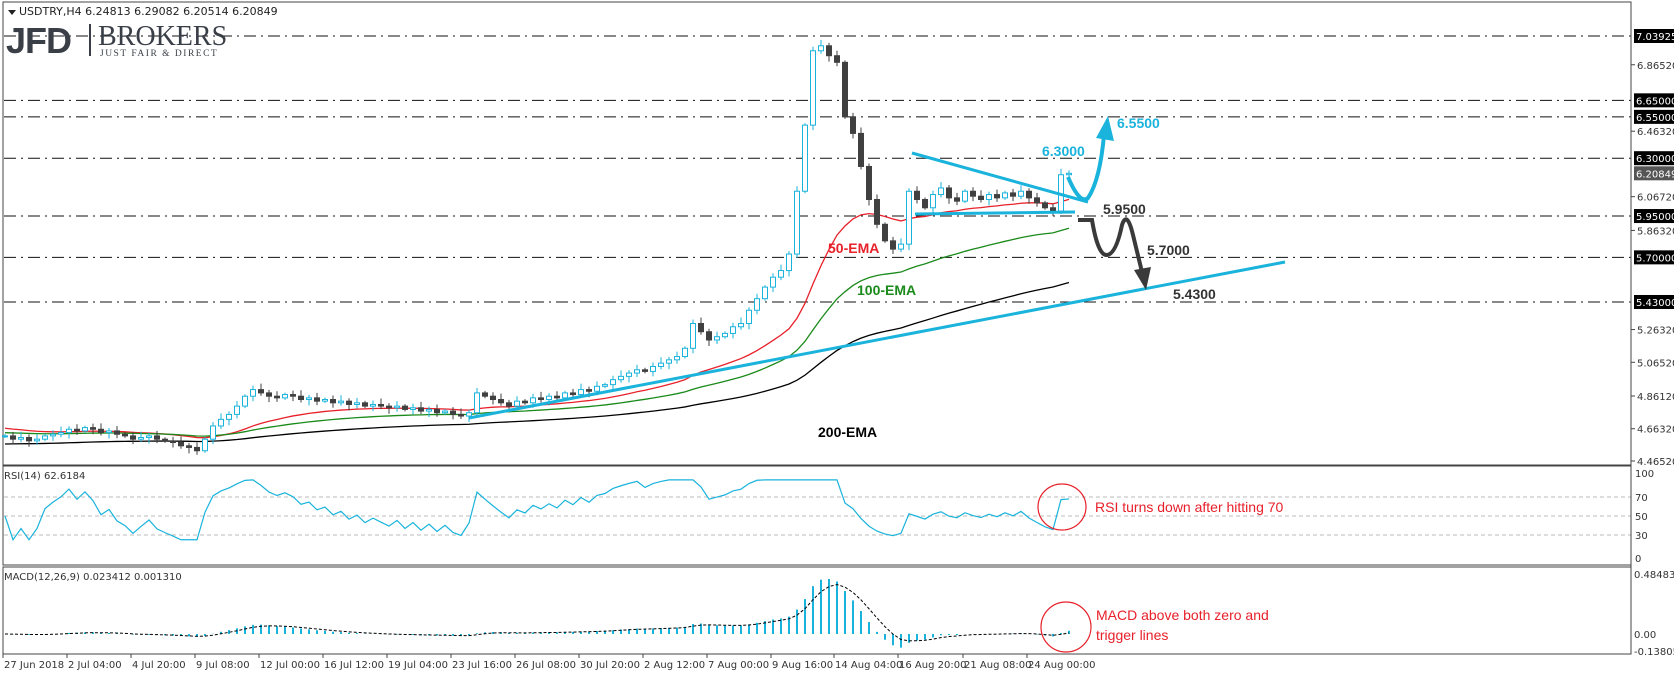 This screenshot has height=675, width=1674. What do you see at coordinates (1124, 209) in the screenshot?
I see `support-5950-label: 5.9500` at bounding box center [1124, 209].